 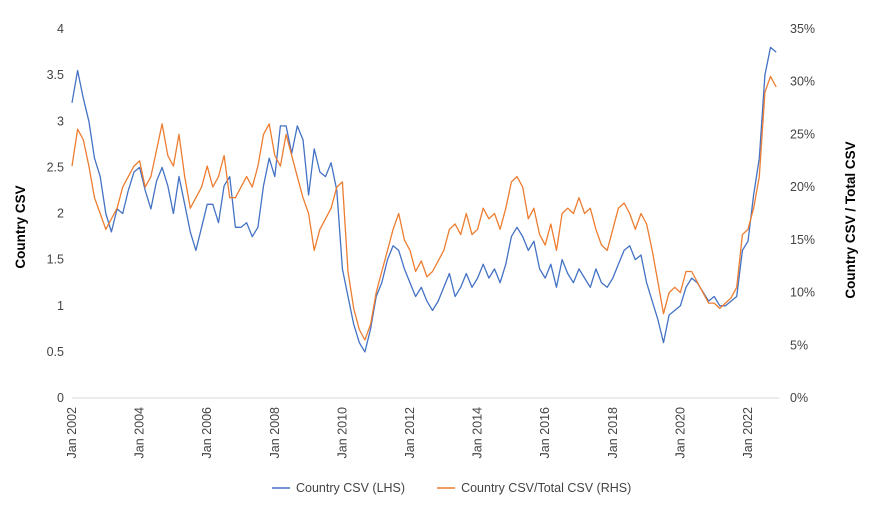 I want to click on x-tick-label: Jan 2014, so click(x=478, y=432).